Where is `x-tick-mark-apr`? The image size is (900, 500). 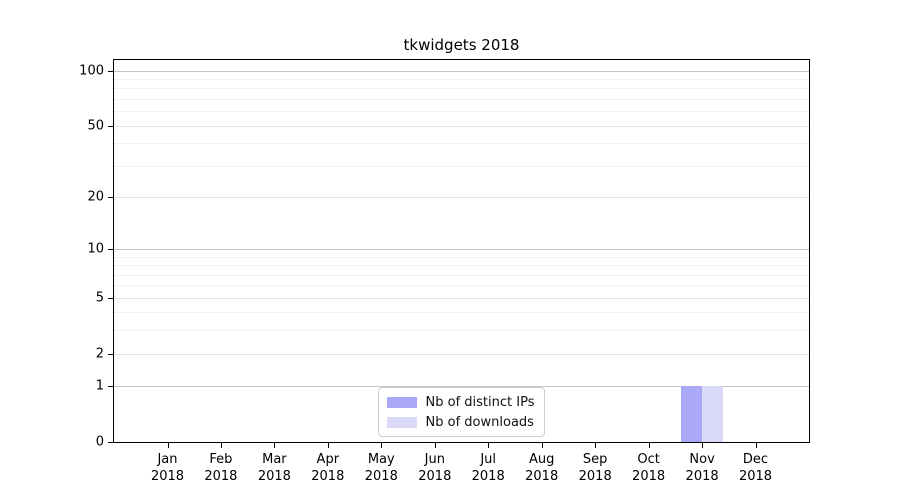 x-tick-mark-apr is located at coordinates (328, 445).